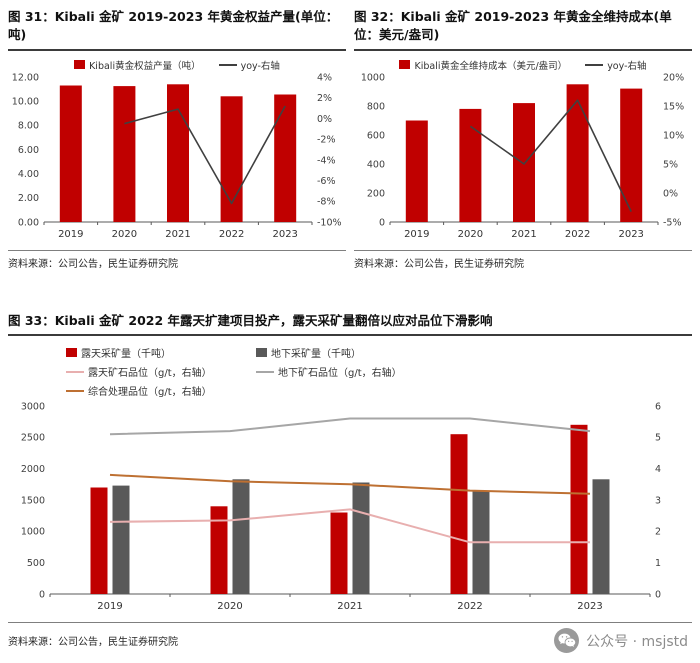 This screenshot has height=663, width=700. Describe the element at coordinates (340, 374) in the screenshot. I see `legend-label: 地下矿石品位（g/t，右轴）` at that location.